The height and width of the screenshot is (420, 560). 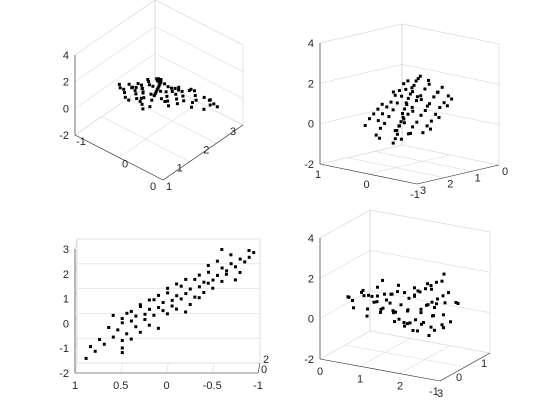 What do you see at coordinates (120, 386) in the screenshot?
I see `x-tick-label: 0.5` at bounding box center [120, 386].